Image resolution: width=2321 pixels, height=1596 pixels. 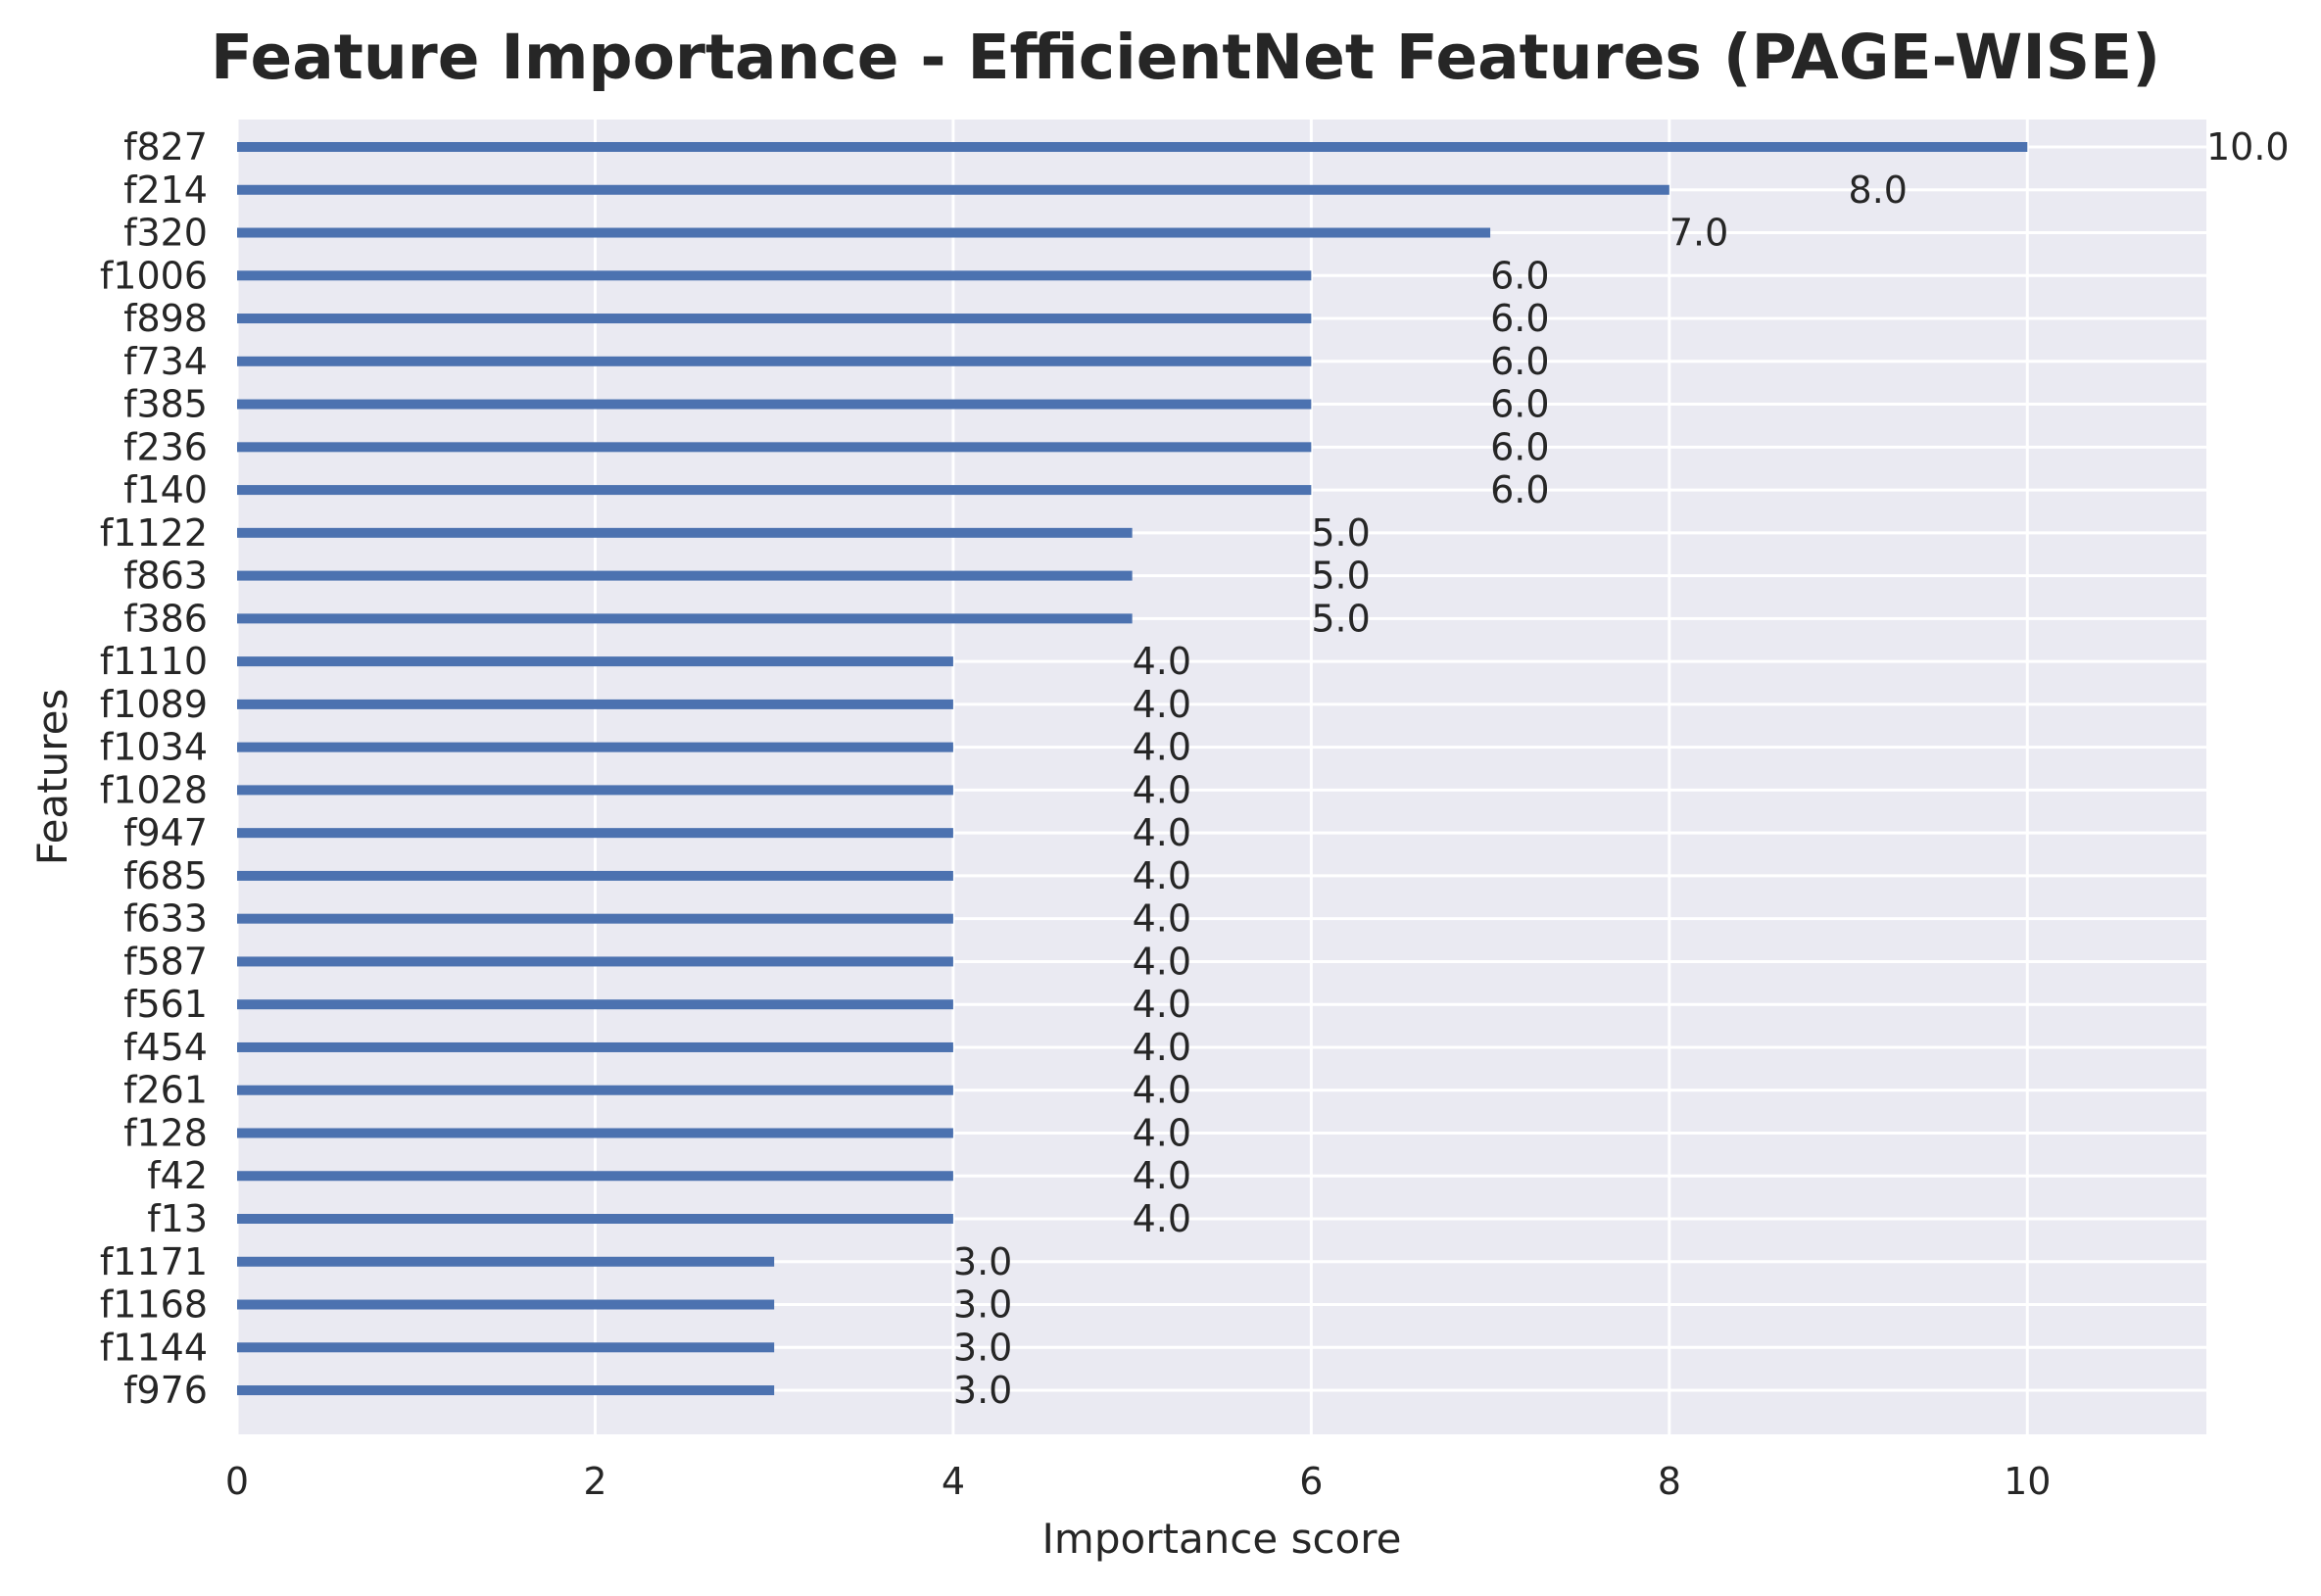 What do you see at coordinates (1519, 318) in the screenshot?
I see `data-label-f898: 6.0` at bounding box center [1519, 318].